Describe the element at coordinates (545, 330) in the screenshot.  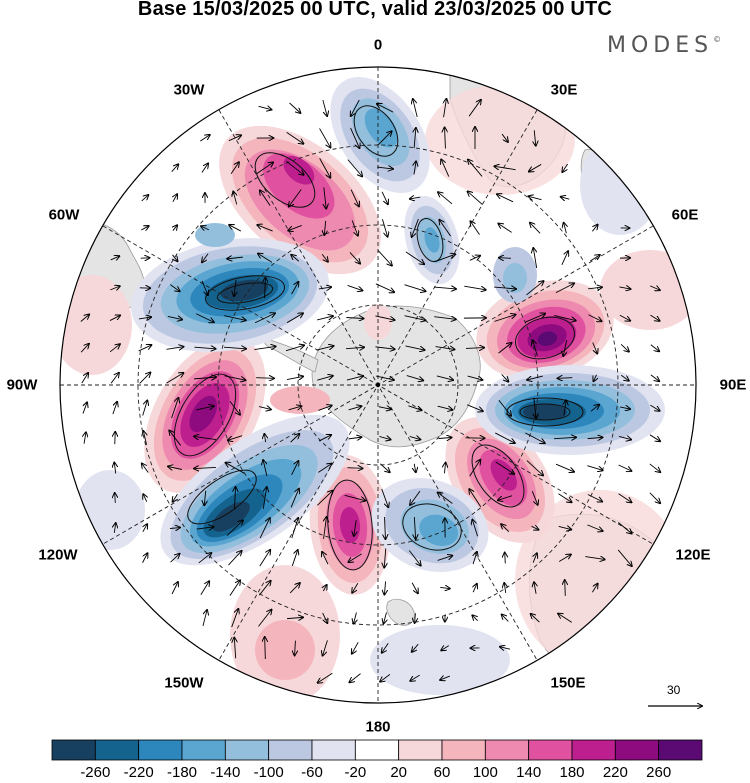
I see `anomaly-high-60e` at that location.